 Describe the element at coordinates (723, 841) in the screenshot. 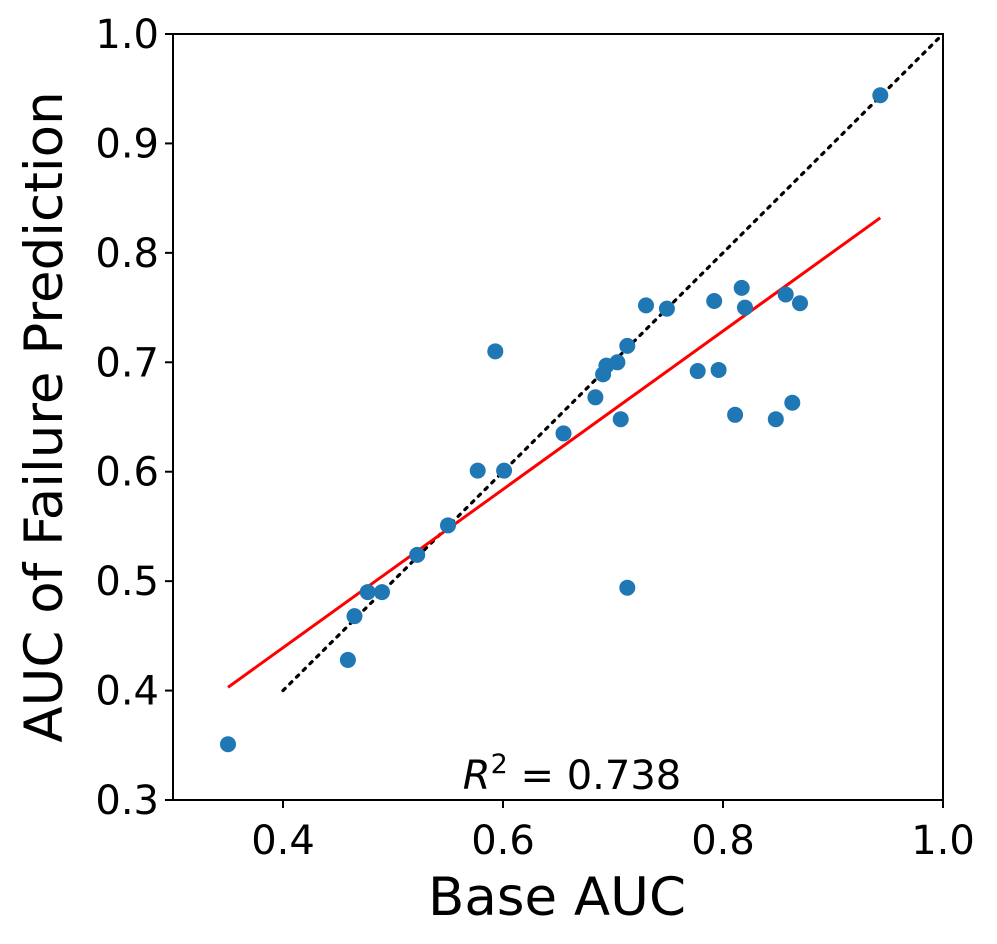

I see `x-tick-label: 0.8` at that location.